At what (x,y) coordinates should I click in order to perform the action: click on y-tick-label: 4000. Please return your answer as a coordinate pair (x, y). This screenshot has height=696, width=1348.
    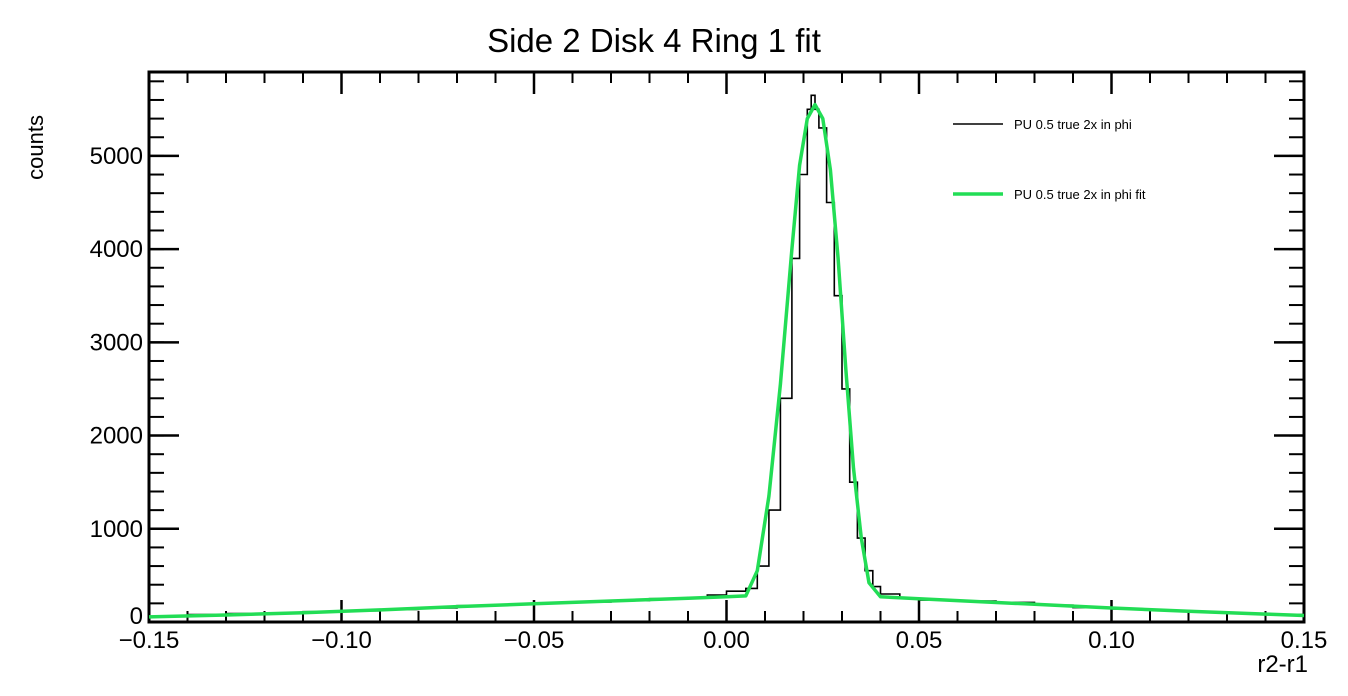
    Looking at the image, I should click on (116, 249).